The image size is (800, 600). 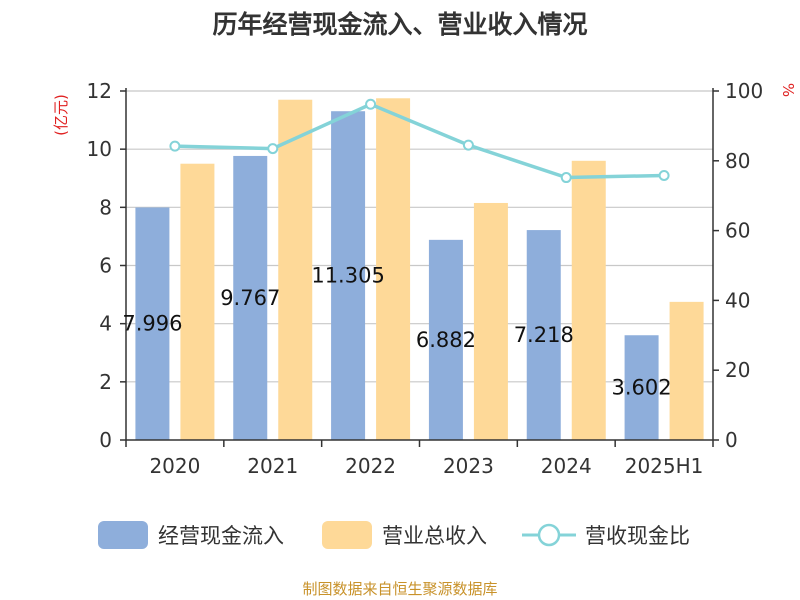 I want to click on legend-label: 营收现金比, so click(x=637, y=536).